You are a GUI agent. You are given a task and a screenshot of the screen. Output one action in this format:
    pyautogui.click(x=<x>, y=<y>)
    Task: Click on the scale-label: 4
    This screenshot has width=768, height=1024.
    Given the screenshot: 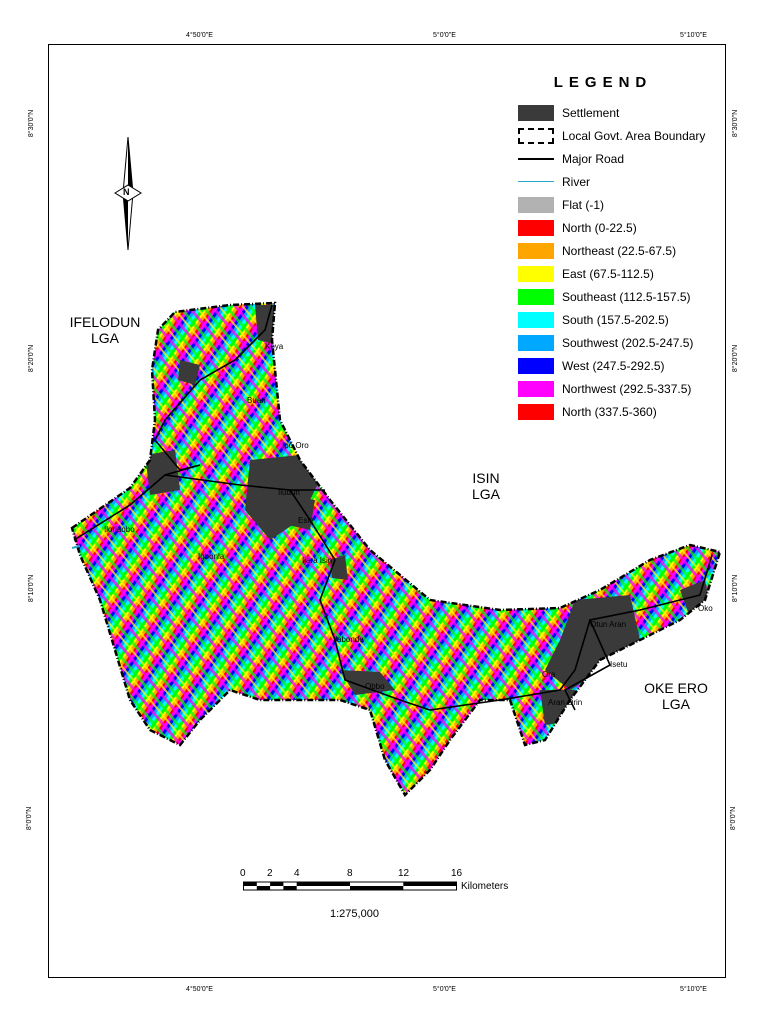 What is the action you would take?
    pyautogui.click(x=297, y=873)
    